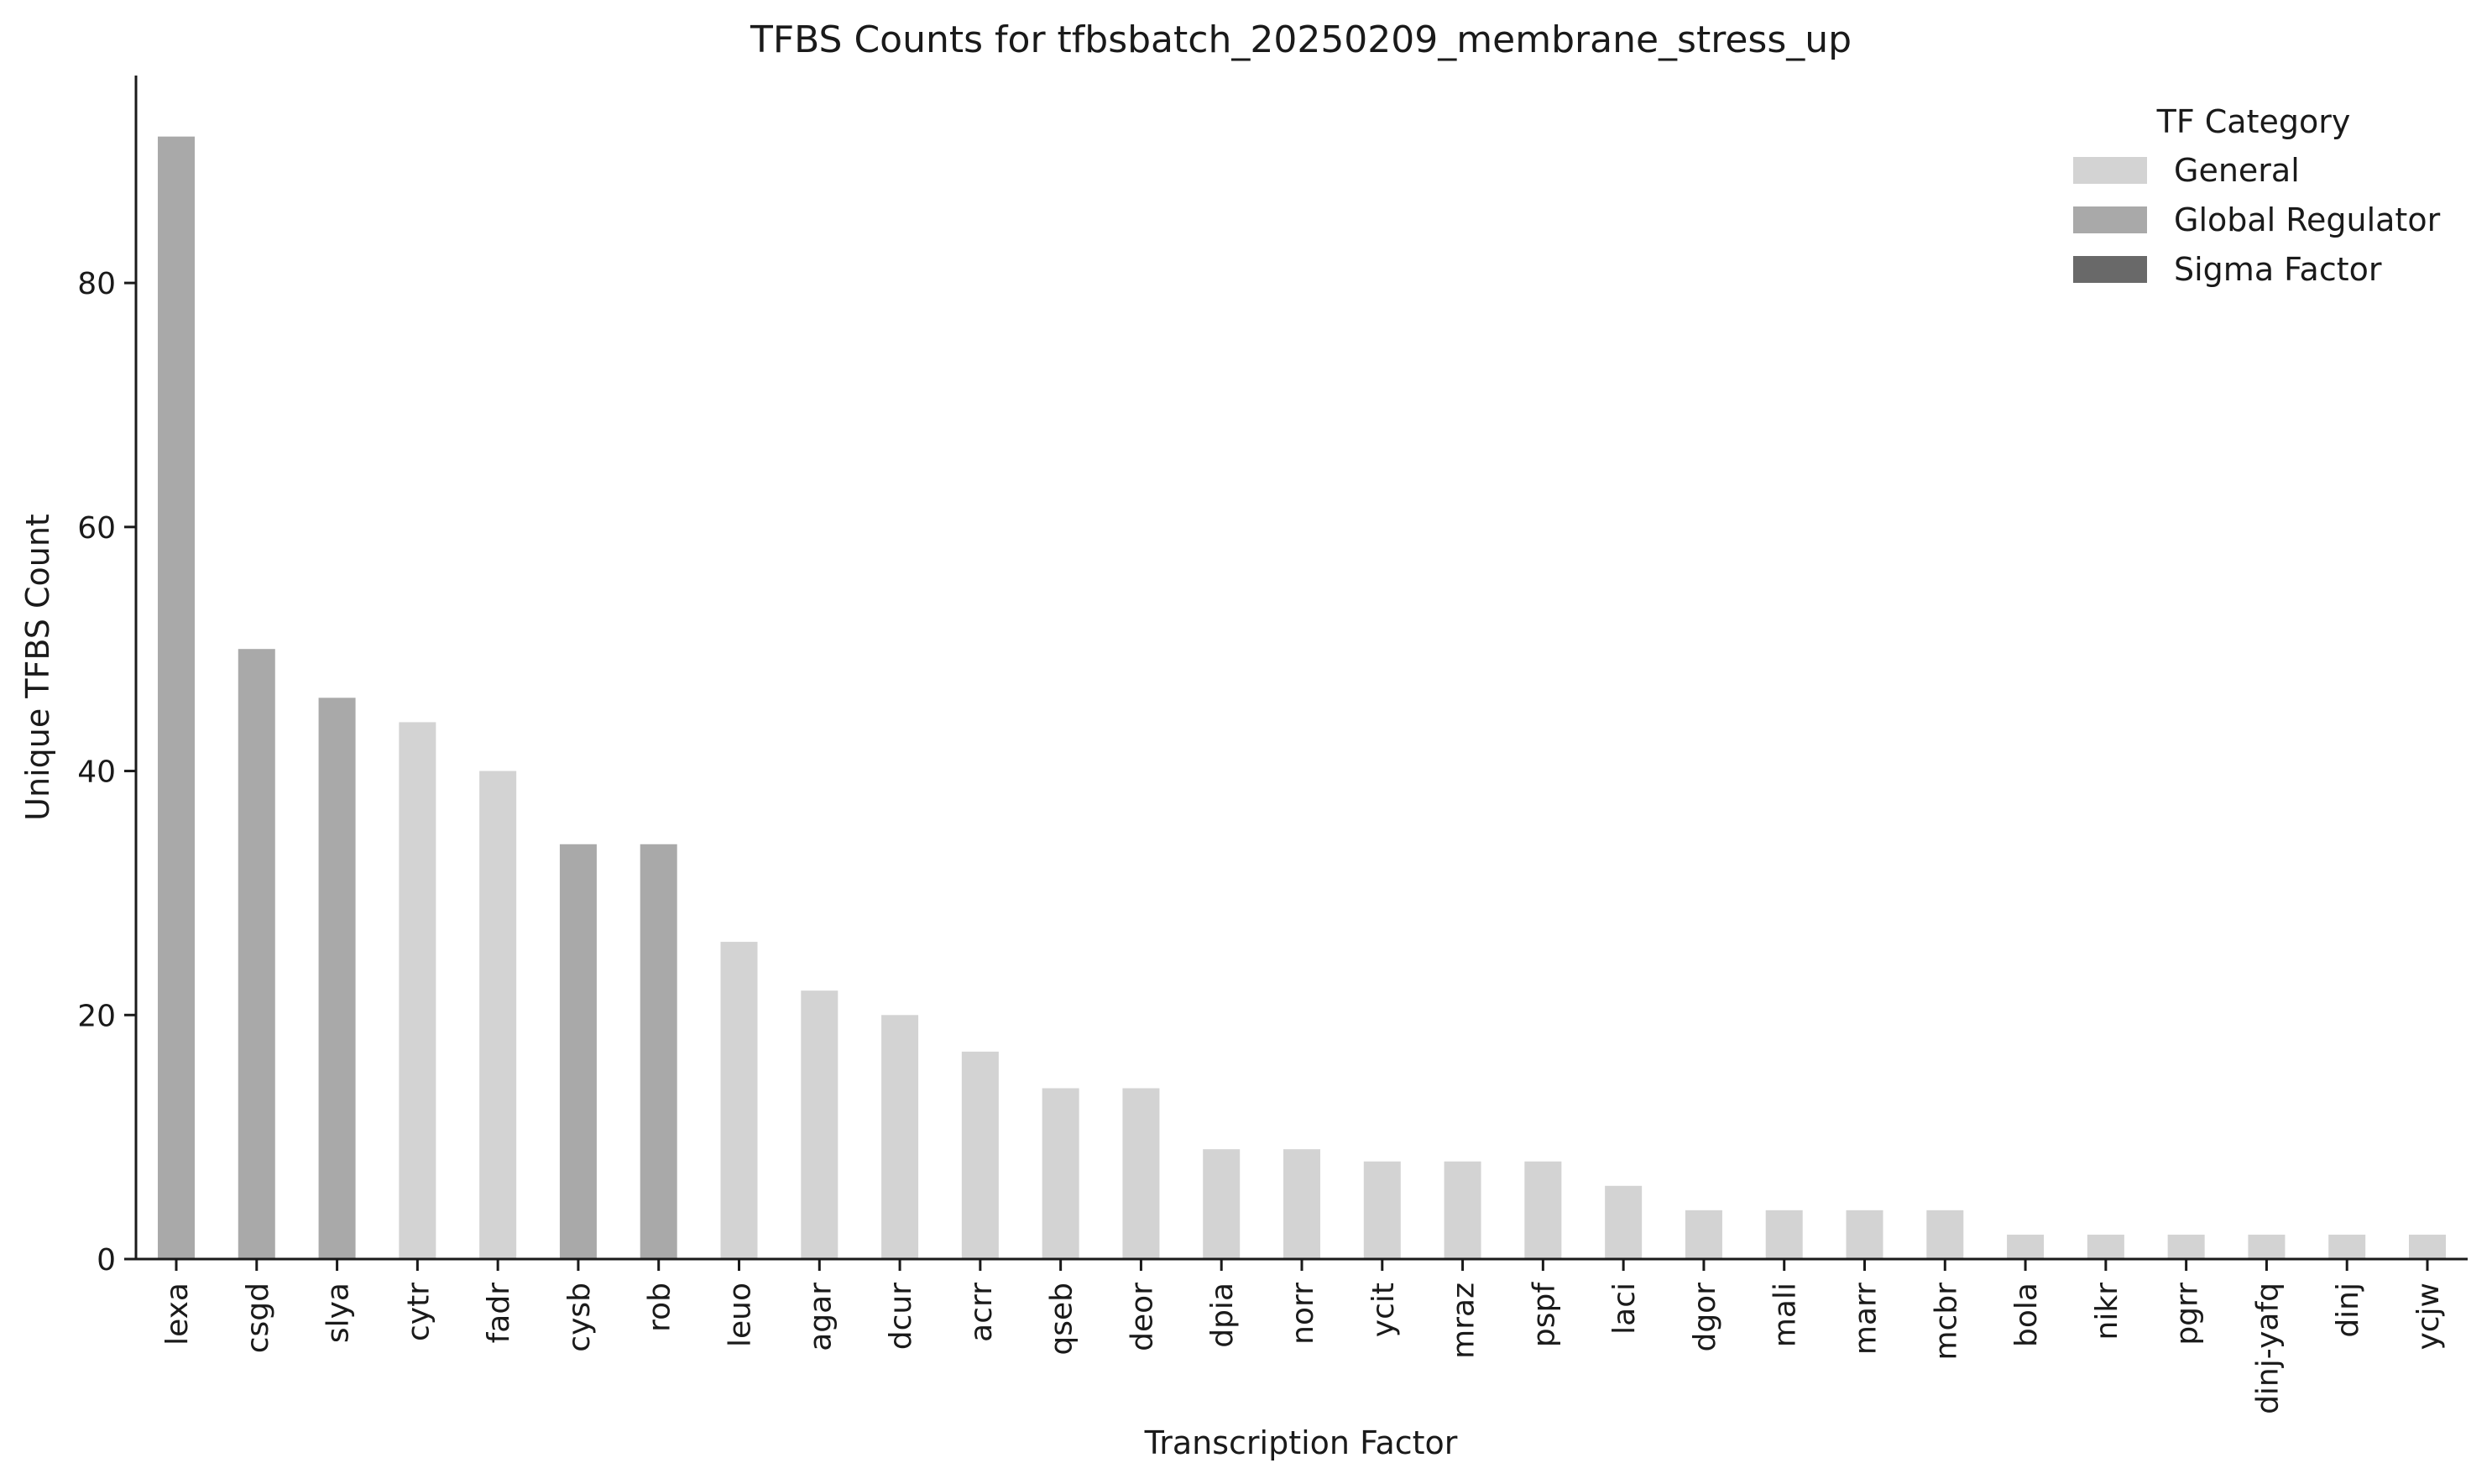  Describe the element at coordinates (2278, 269) in the screenshot. I see `legend-label: Sigma Factor` at that location.